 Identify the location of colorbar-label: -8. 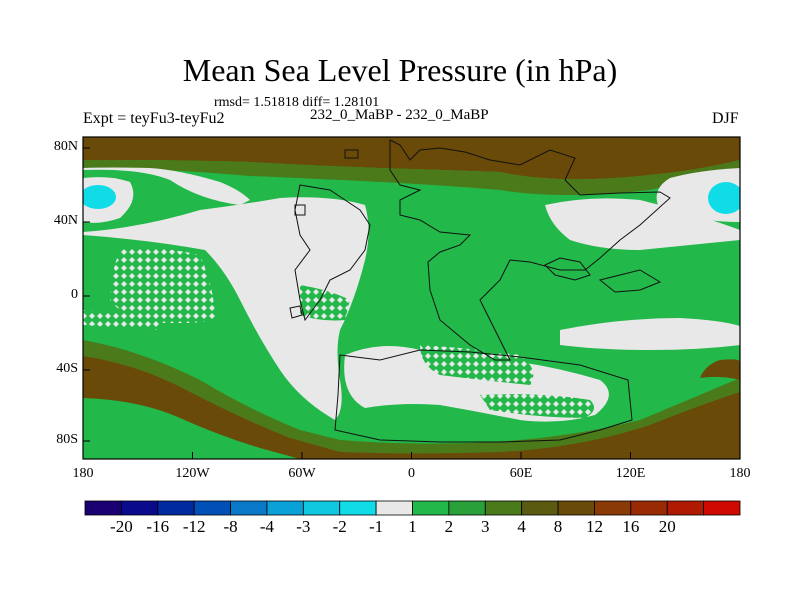
(230, 526).